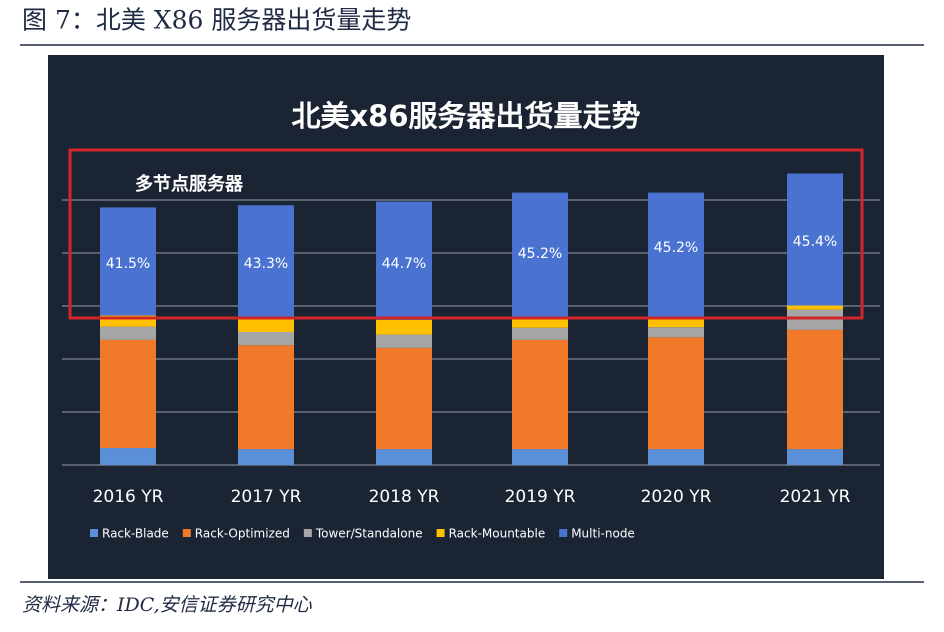 The width and height of the screenshot is (944, 632). I want to click on share-label: 45.4%, so click(815, 242).